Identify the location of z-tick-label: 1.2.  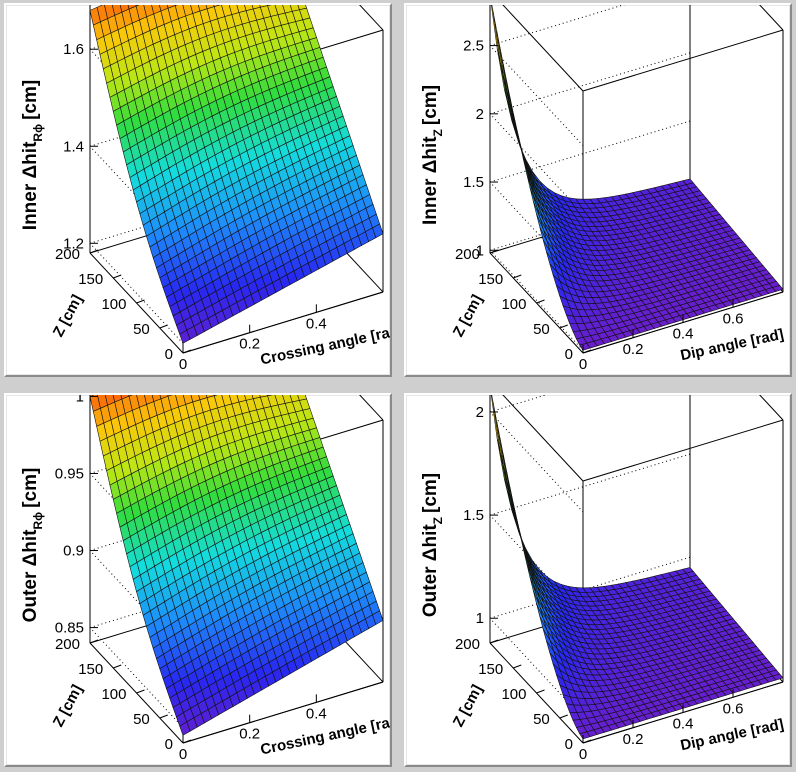
(73, 243).